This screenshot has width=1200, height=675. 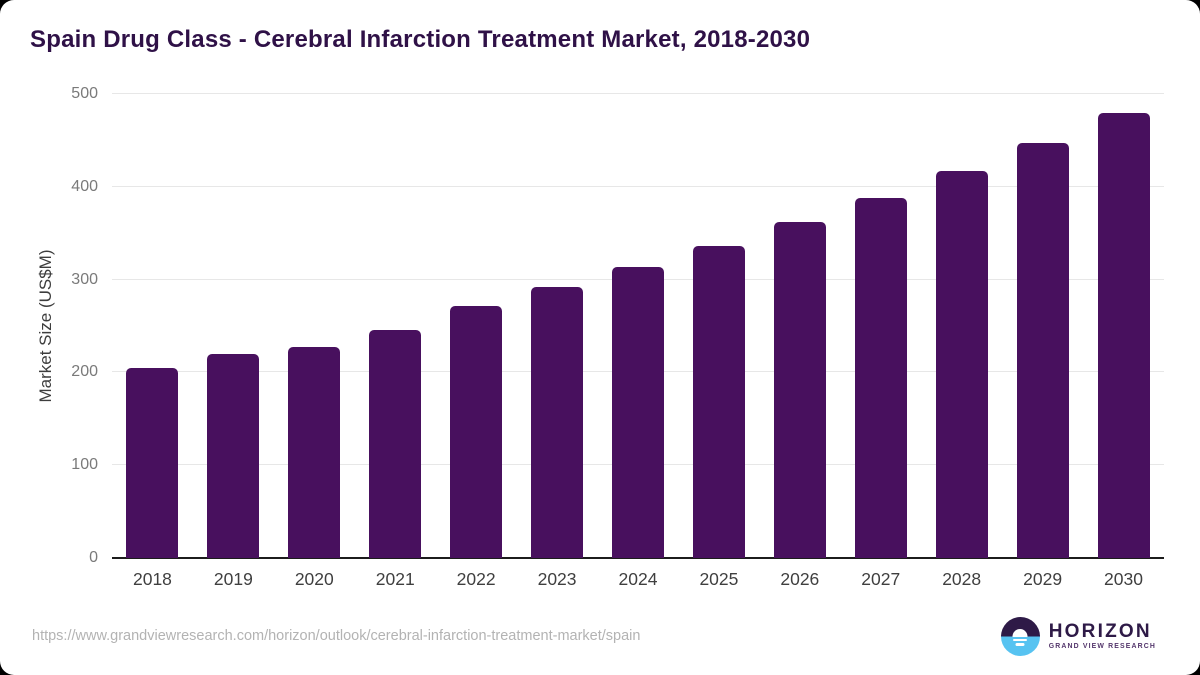 I want to click on logo-subtitle: GRAND VIEW RESEARCH, so click(x=1102, y=647).